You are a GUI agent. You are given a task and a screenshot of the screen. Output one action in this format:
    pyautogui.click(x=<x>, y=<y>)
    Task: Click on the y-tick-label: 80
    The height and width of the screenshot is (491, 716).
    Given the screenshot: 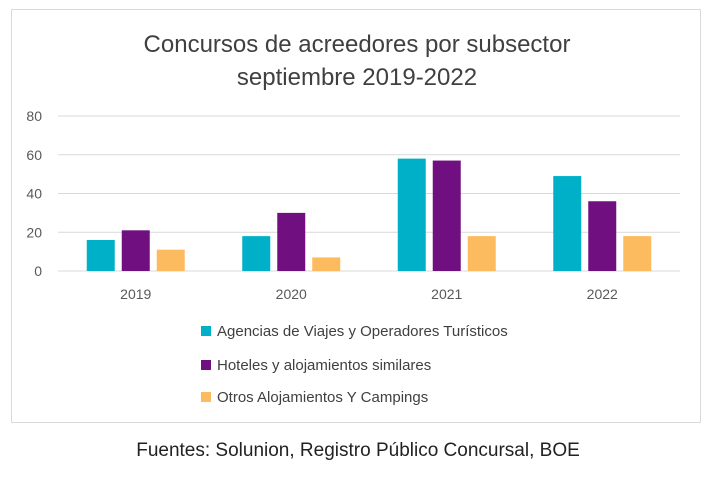 What is the action you would take?
    pyautogui.click(x=34, y=116)
    